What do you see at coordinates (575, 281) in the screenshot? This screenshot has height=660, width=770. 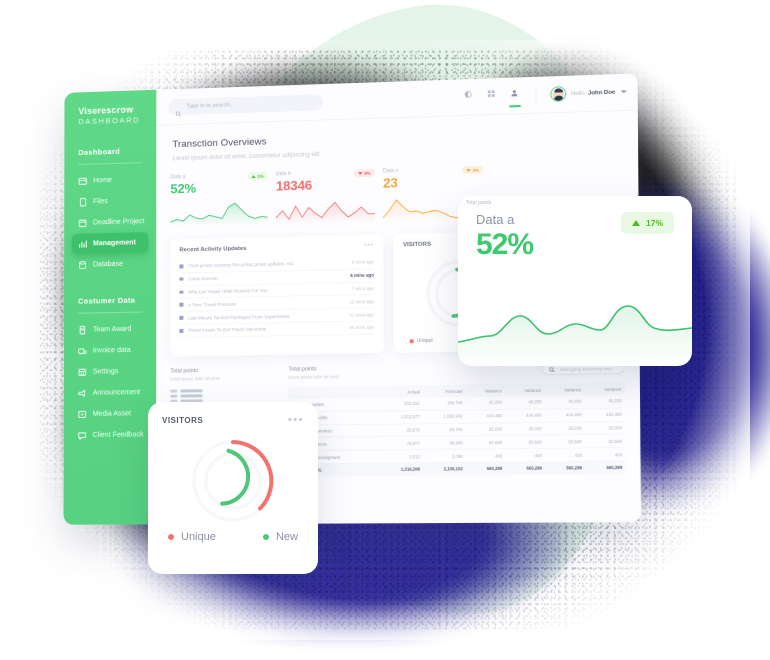 I see `floating-data-card: Data a 52% 17%` at bounding box center [575, 281].